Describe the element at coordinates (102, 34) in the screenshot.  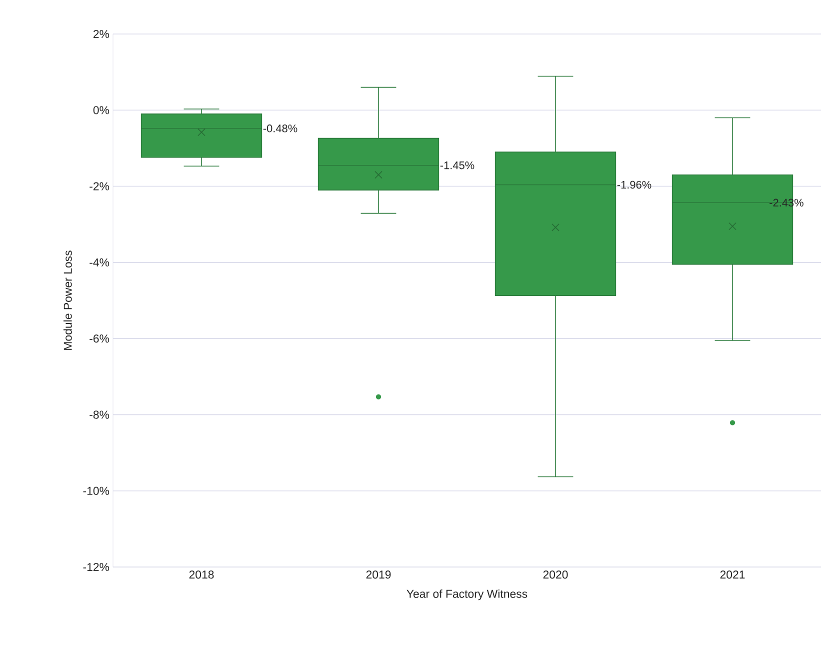
I see `y-tick-label: 2%` at that location.